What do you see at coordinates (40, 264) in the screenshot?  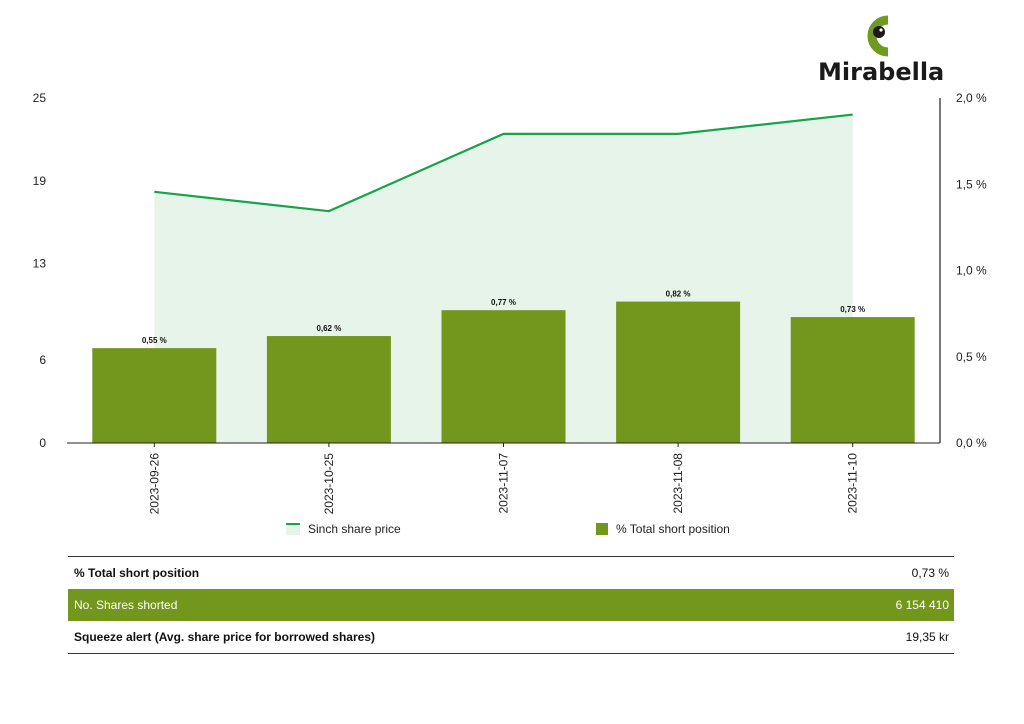 I see `y-left-tick-label: 13` at bounding box center [40, 264].